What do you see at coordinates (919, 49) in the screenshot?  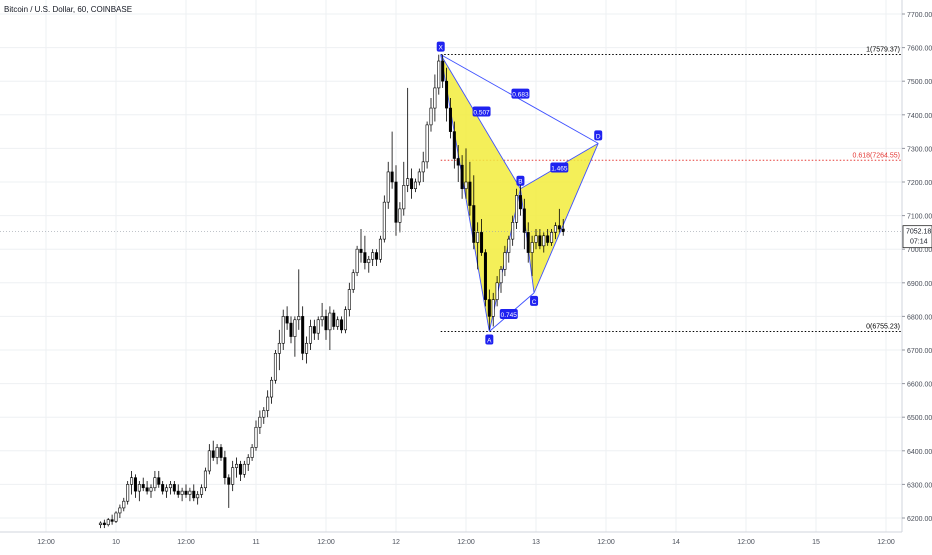 I see `price-tick-label: 7600.00` at bounding box center [919, 49].